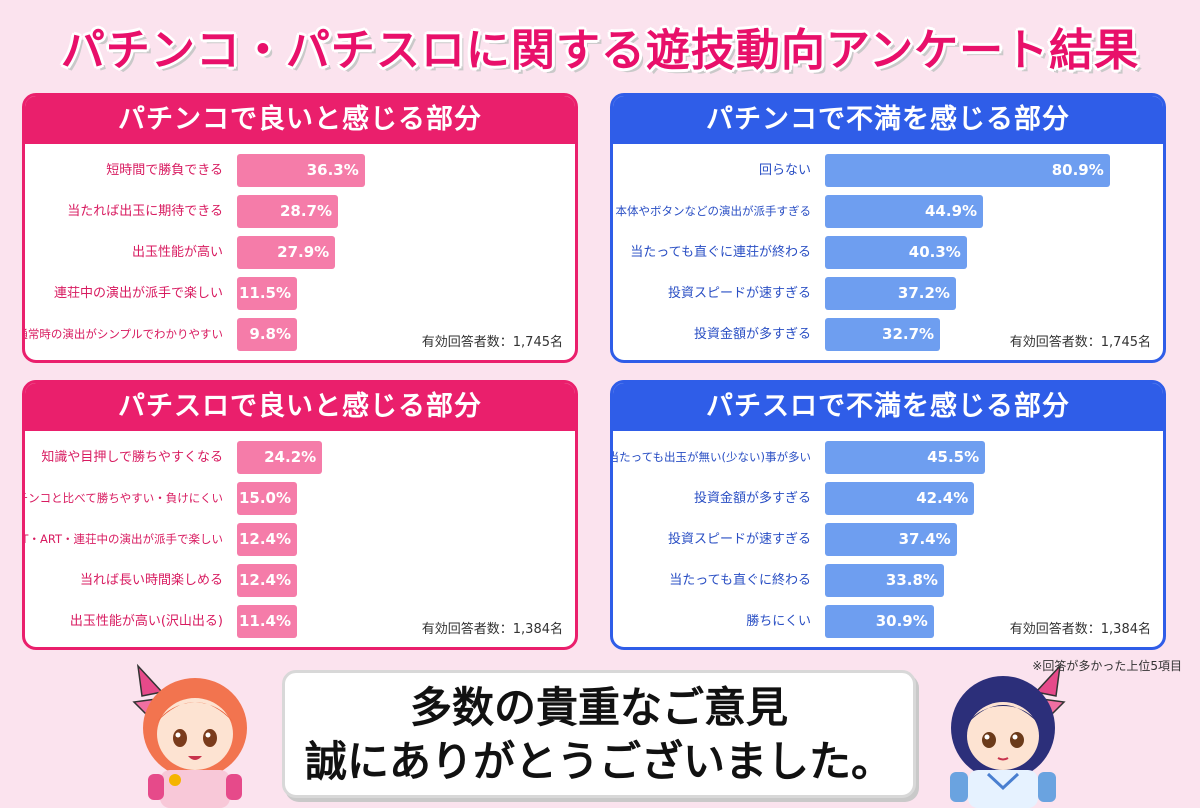 The height and width of the screenshot is (808, 1200). What do you see at coordinates (598, 707) in the screenshot?
I see `thanks-line-1: 多数の貴重なご意見` at bounding box center [598, 707].